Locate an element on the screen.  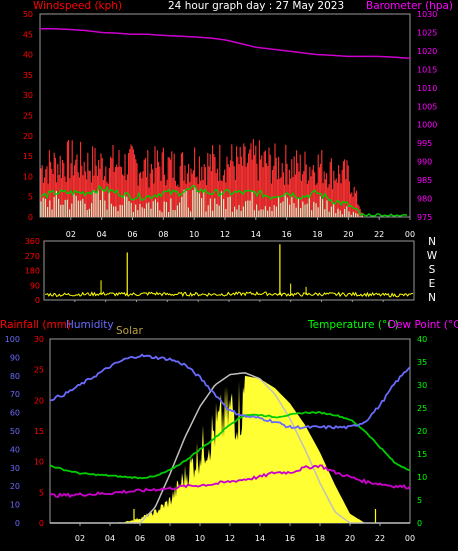
temperature-axis: 0 5 10 15 20 25 30 35 40 is located at coordinates (422, 431).